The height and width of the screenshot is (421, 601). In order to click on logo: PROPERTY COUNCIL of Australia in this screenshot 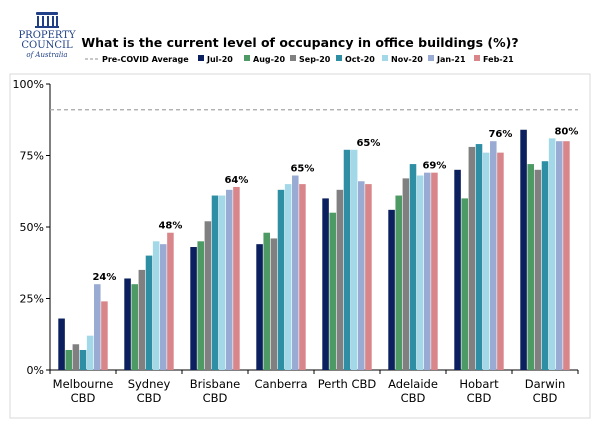, I will do `click(47, 35)`.